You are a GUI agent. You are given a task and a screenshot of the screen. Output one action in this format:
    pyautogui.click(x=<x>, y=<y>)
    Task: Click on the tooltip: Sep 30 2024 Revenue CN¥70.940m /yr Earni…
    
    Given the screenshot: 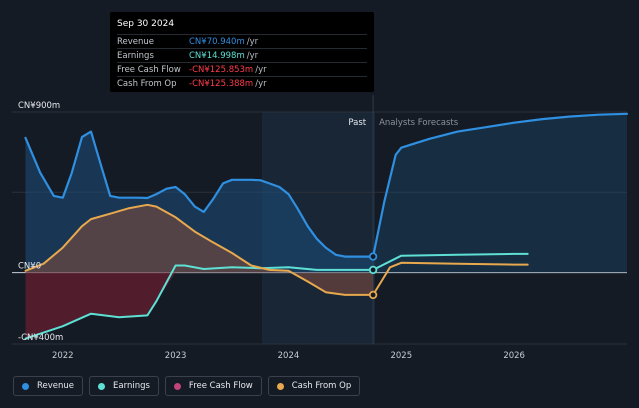 What is the action you would take?
    pyautogui.click(x=242, y=52)
    